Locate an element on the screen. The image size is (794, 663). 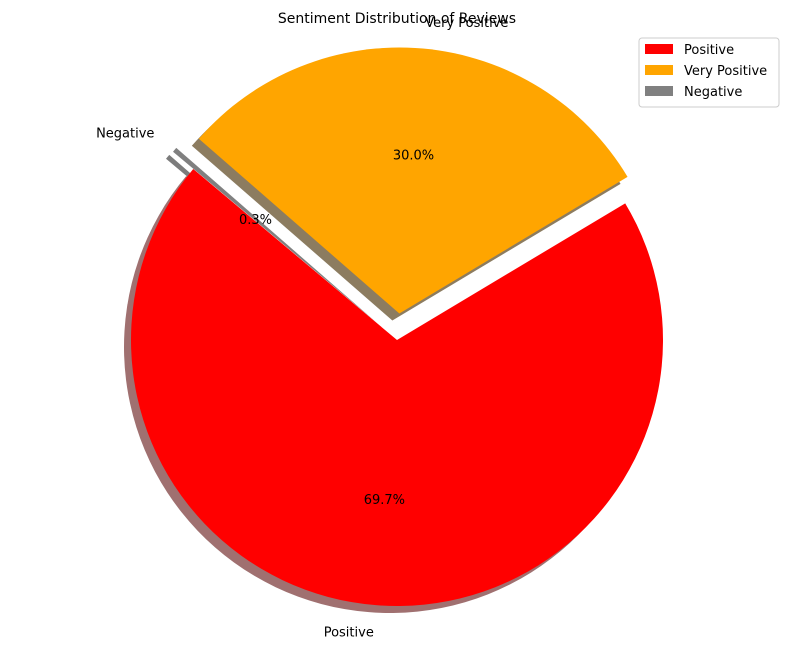
percent-label-positive: 69.7% is located at coordinates (384, 500).